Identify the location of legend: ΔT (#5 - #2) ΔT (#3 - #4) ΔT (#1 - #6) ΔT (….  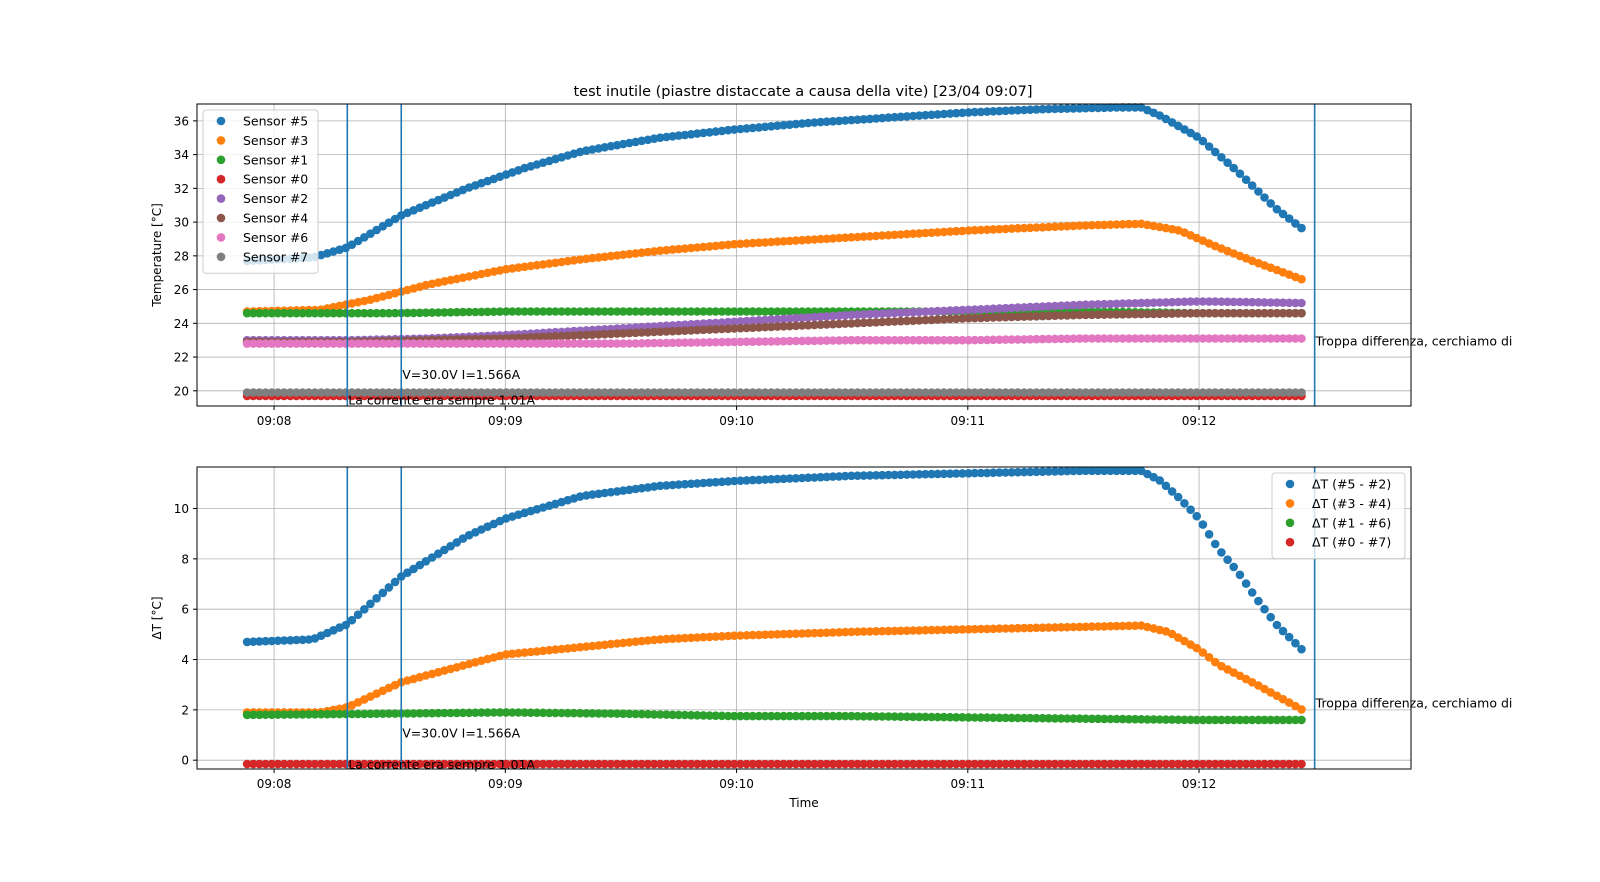
(1338, 516).